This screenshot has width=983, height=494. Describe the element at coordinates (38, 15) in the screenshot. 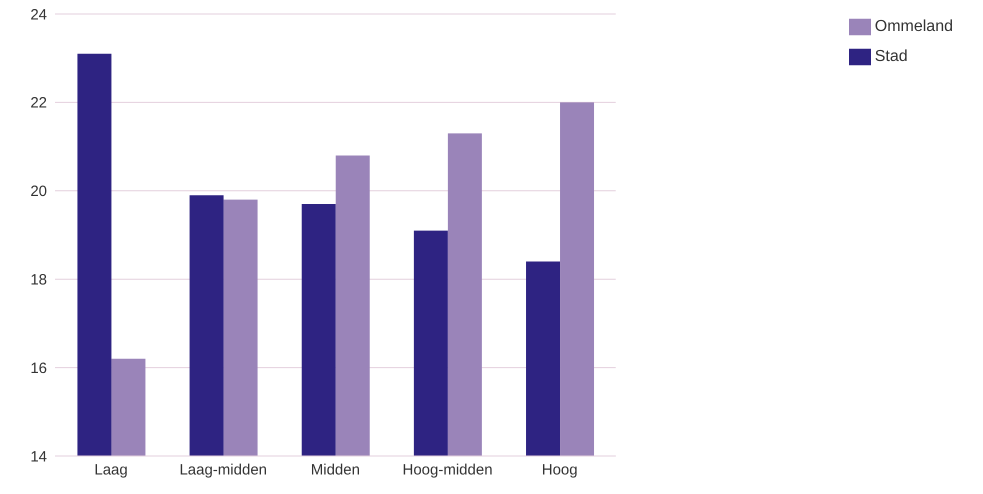

I see `y-tick-label: 24` at that location.